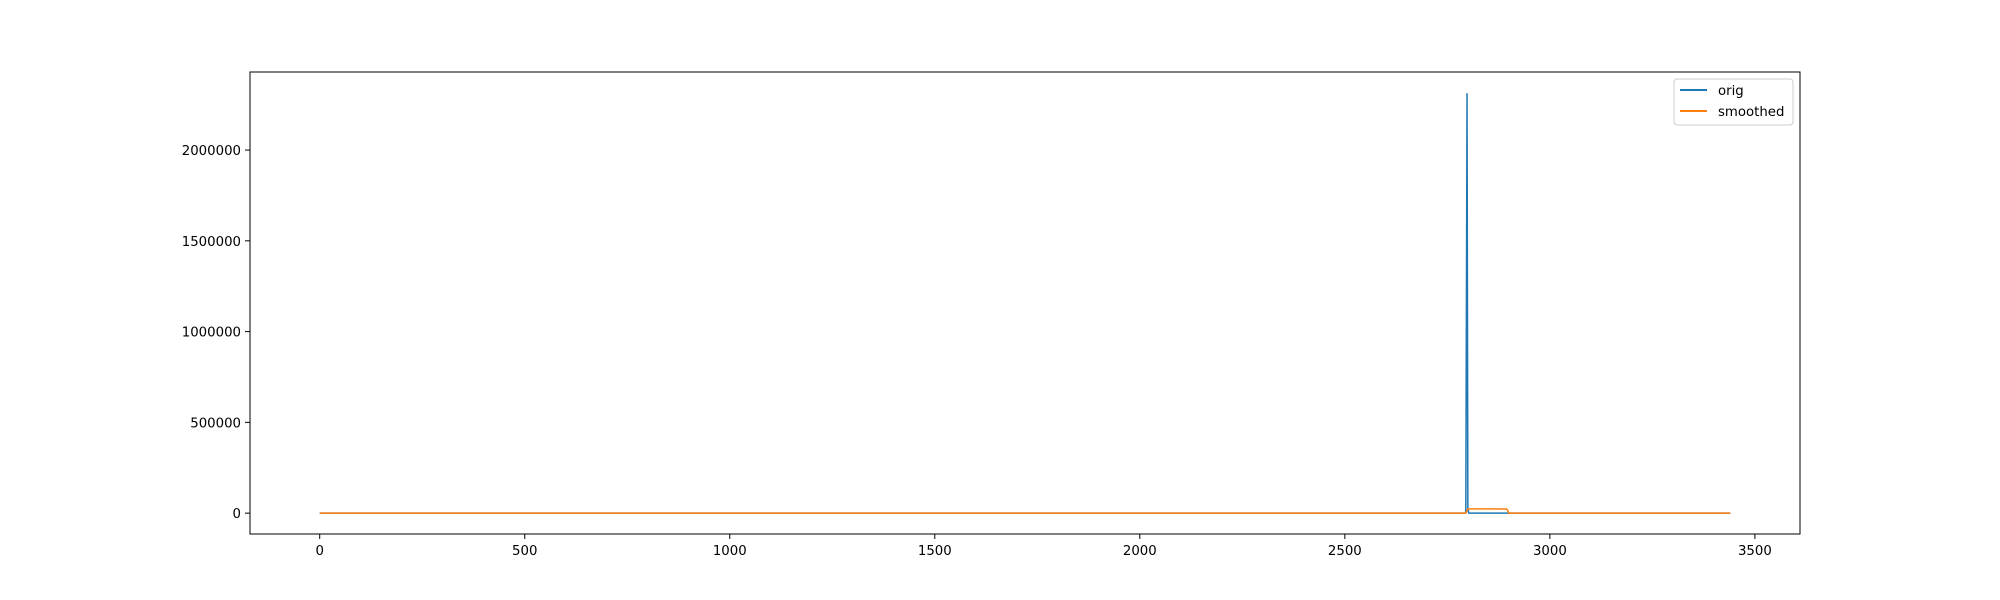 The height and width of the screenshot is (600, 2000). What do you see at coordinates (1550, 551) in the screenshot?
I see `x-tick-label: 3000` at bounding box center [1550, 551].